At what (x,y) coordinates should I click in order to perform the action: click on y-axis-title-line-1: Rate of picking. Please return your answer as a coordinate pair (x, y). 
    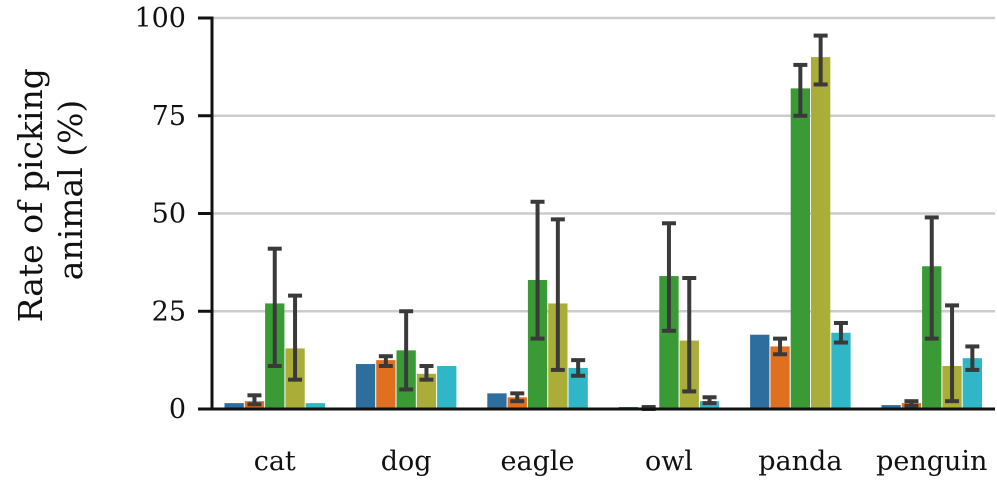
    Looking at the image, I should click on (30, 195).